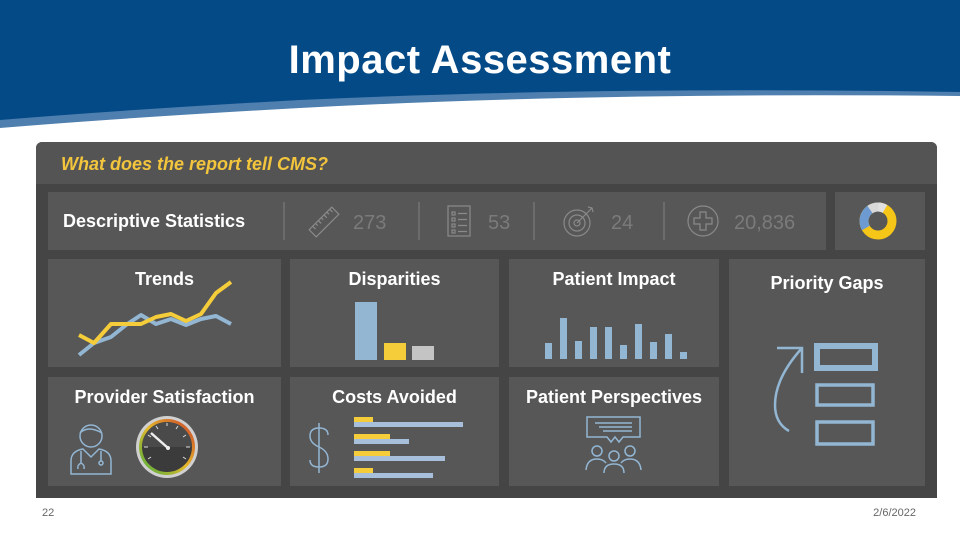 This screenshot has height=540, width=960. What do you see at coordinates (894, 513) in the screenshot?
I see `slide-date: 2/6/2022` at bounding box center [894, 513].